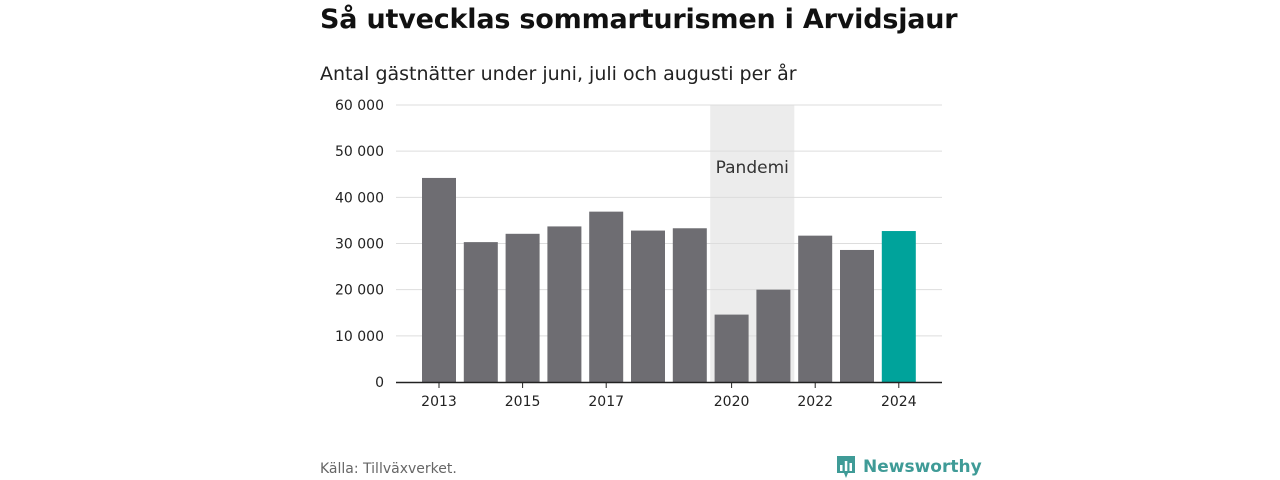 This screenshot has height=480, width=1280. I want to click on brand-logo: Newsworthy, so click(908, 467).